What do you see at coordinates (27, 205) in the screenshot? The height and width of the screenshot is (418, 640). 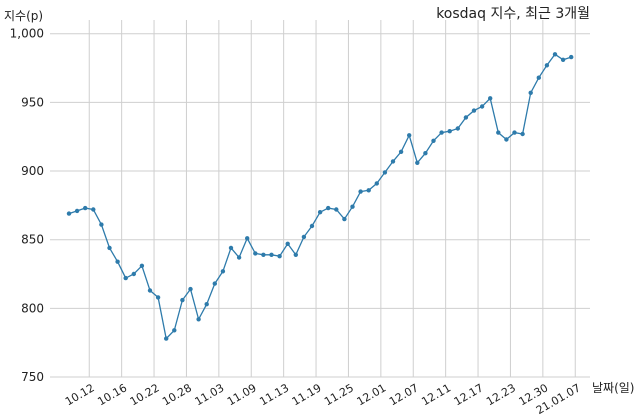 I see `y-tick-labels: 750 800 850 900 950 1,000` at bounding box center [27, 205].